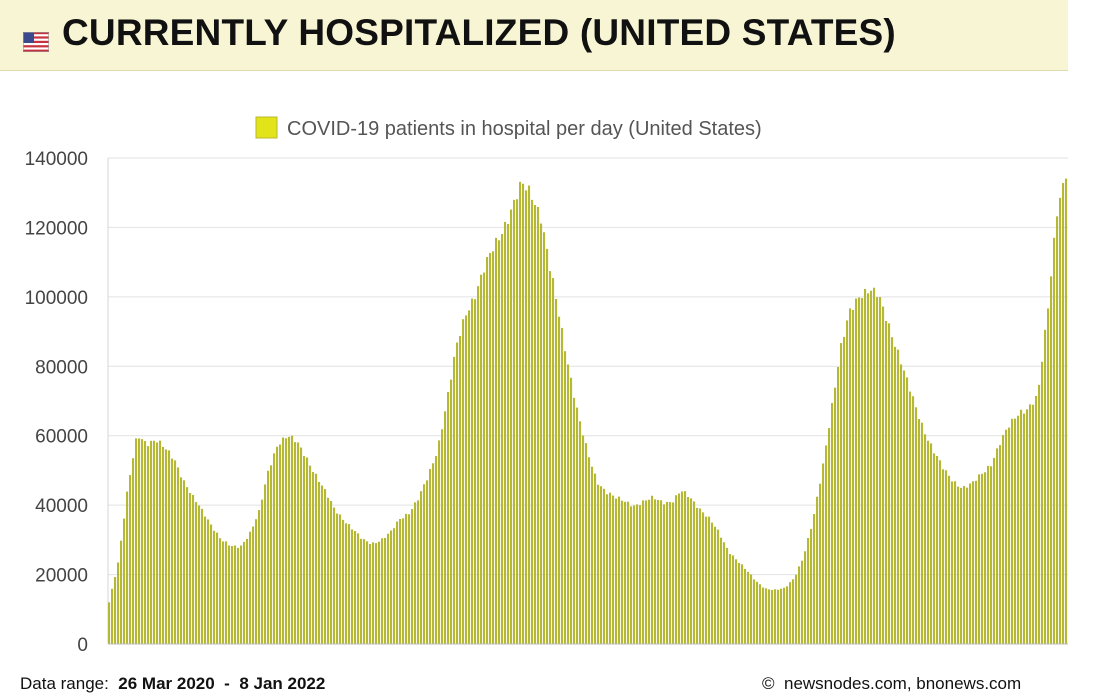 The width and height of the screenshot is (1100, 698). Describe the element at coordinates (479, 32) in the screenshot. I see `page-title: CURRENTLY HOSPITALIZED (UNITED STATES)` at that location.